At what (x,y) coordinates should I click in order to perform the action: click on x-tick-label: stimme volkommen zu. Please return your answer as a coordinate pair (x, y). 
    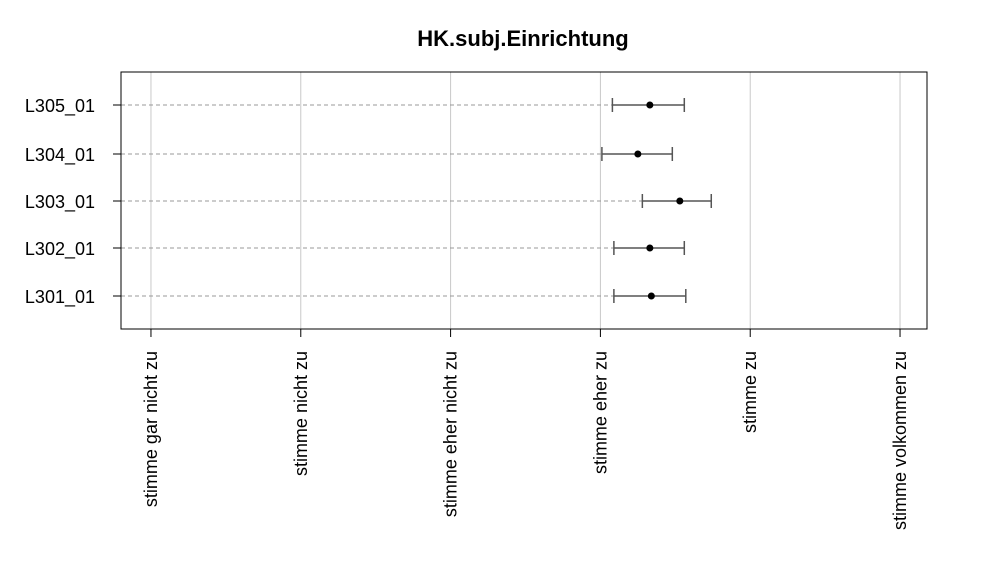
    Looking at the image, I should click on (900, 440).